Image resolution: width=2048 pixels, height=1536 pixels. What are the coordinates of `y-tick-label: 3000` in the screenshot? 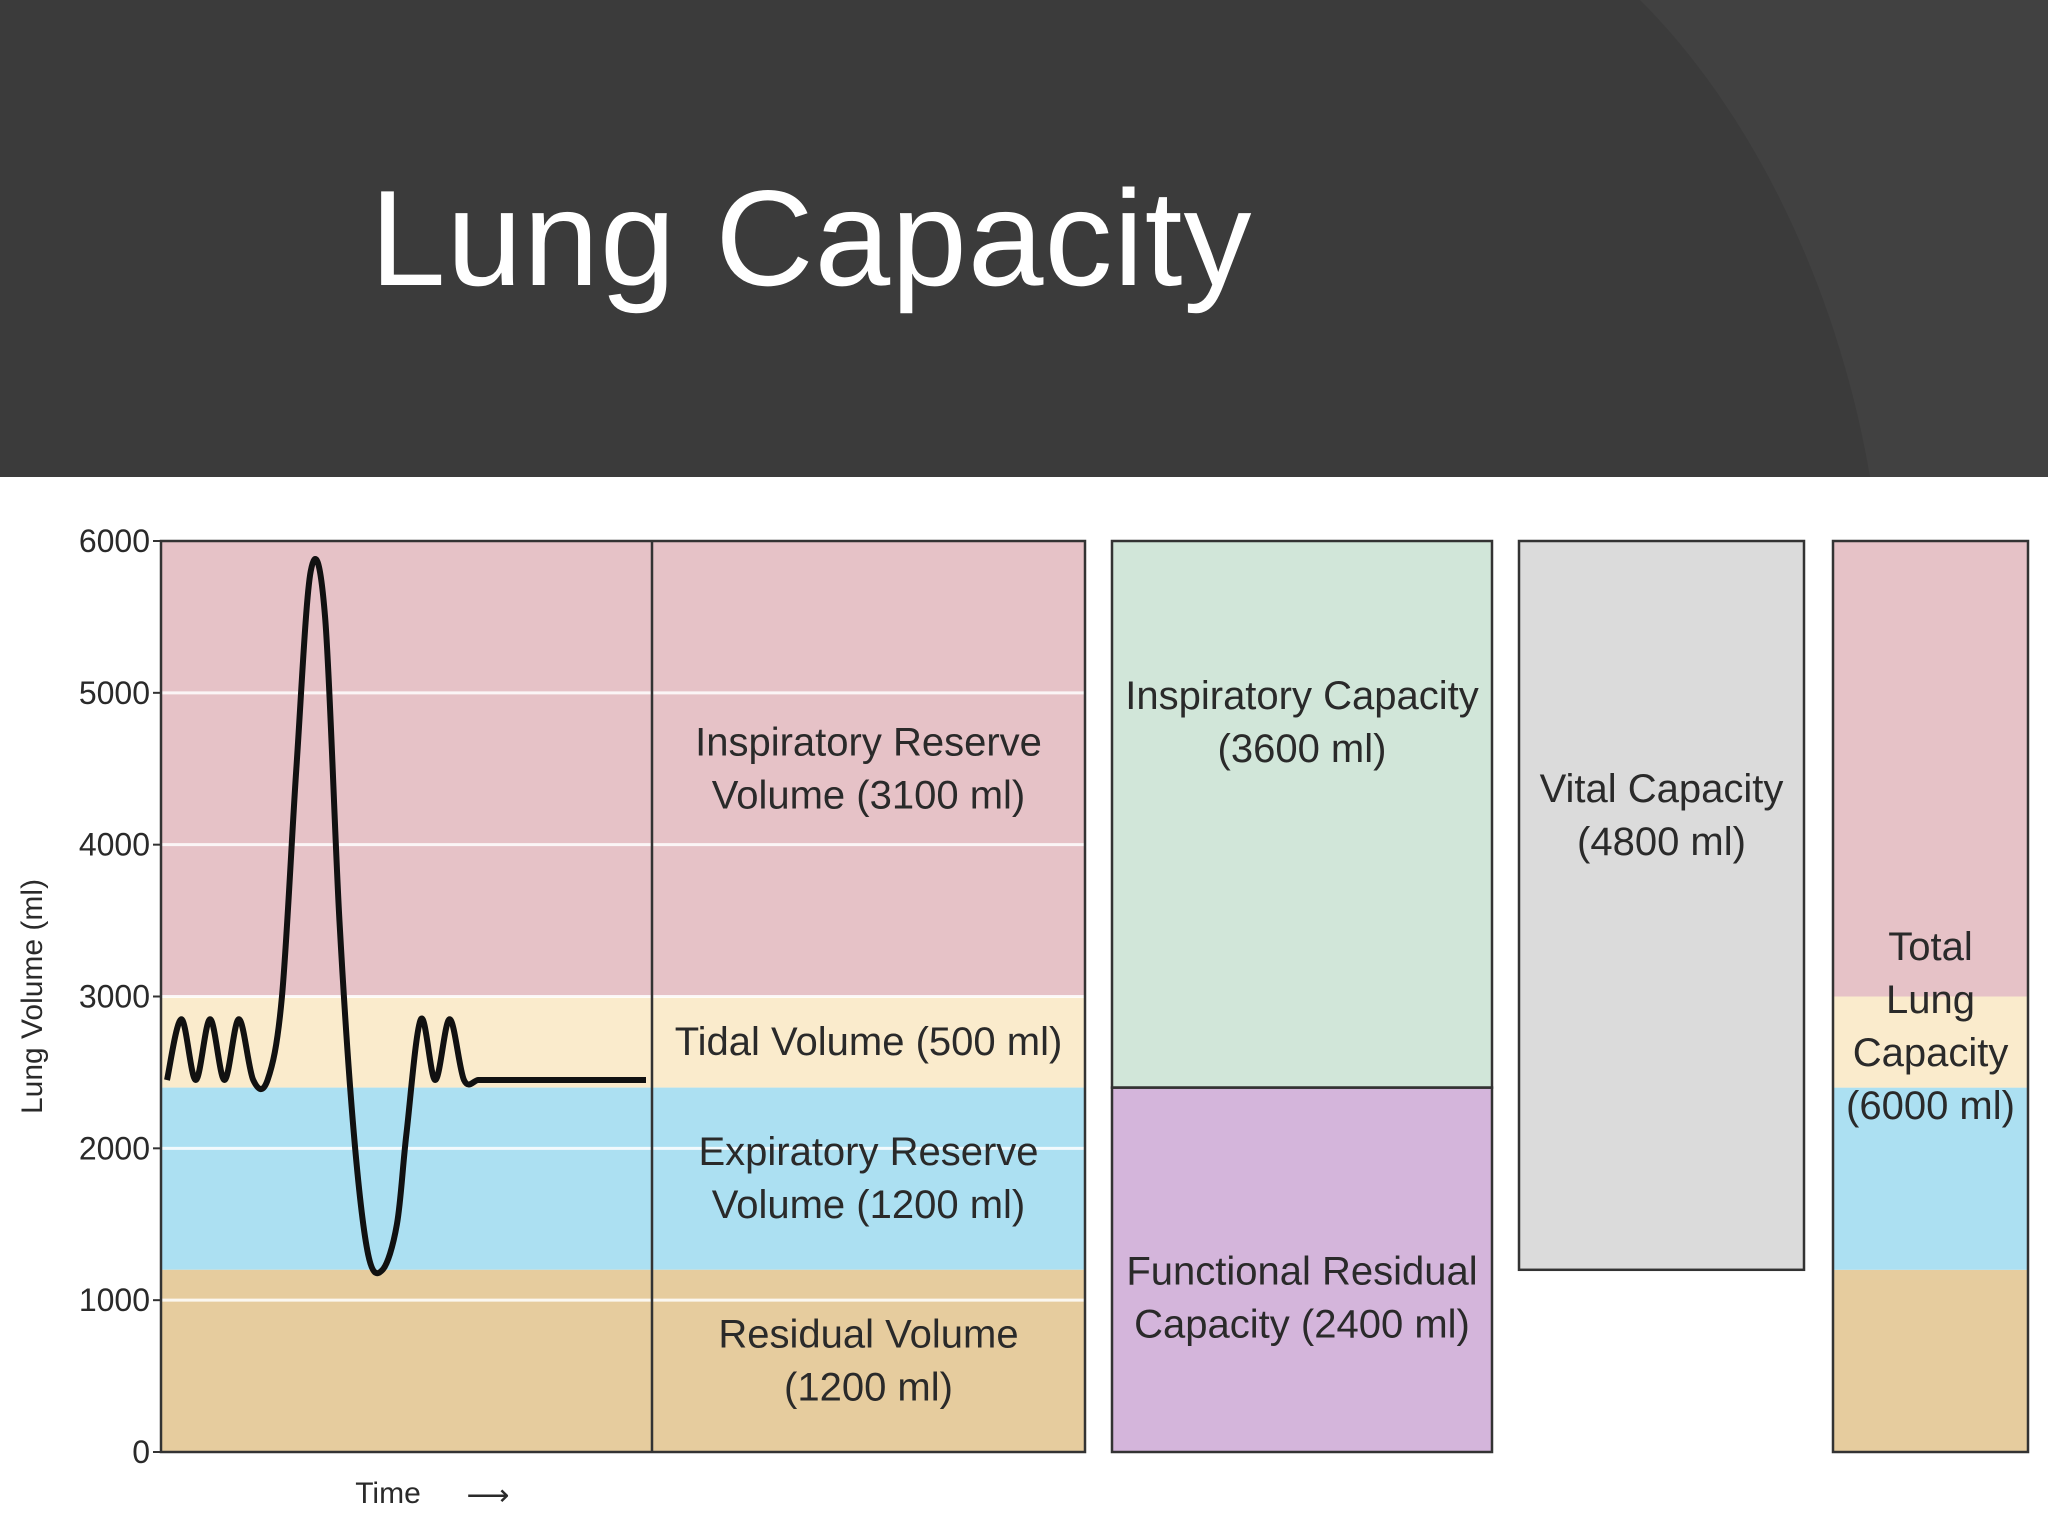 It's located at (114, 997).